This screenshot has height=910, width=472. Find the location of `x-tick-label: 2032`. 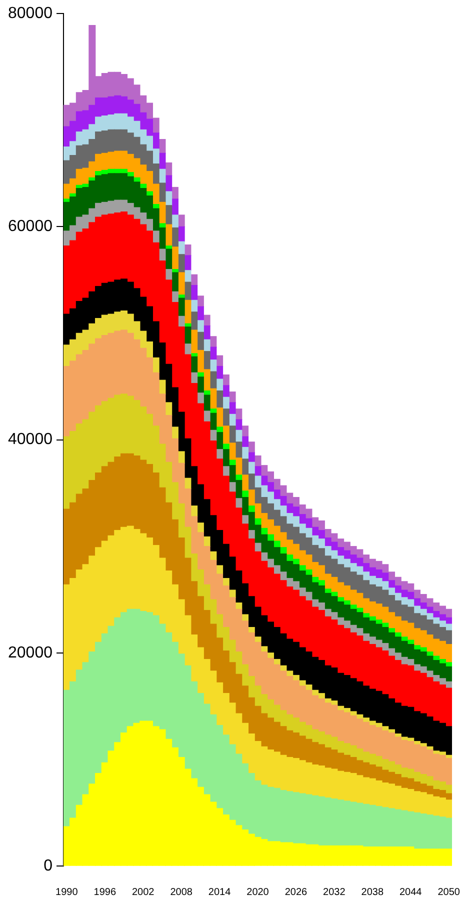

x-tick-label: 2032 is located at coordinates (334, 892).